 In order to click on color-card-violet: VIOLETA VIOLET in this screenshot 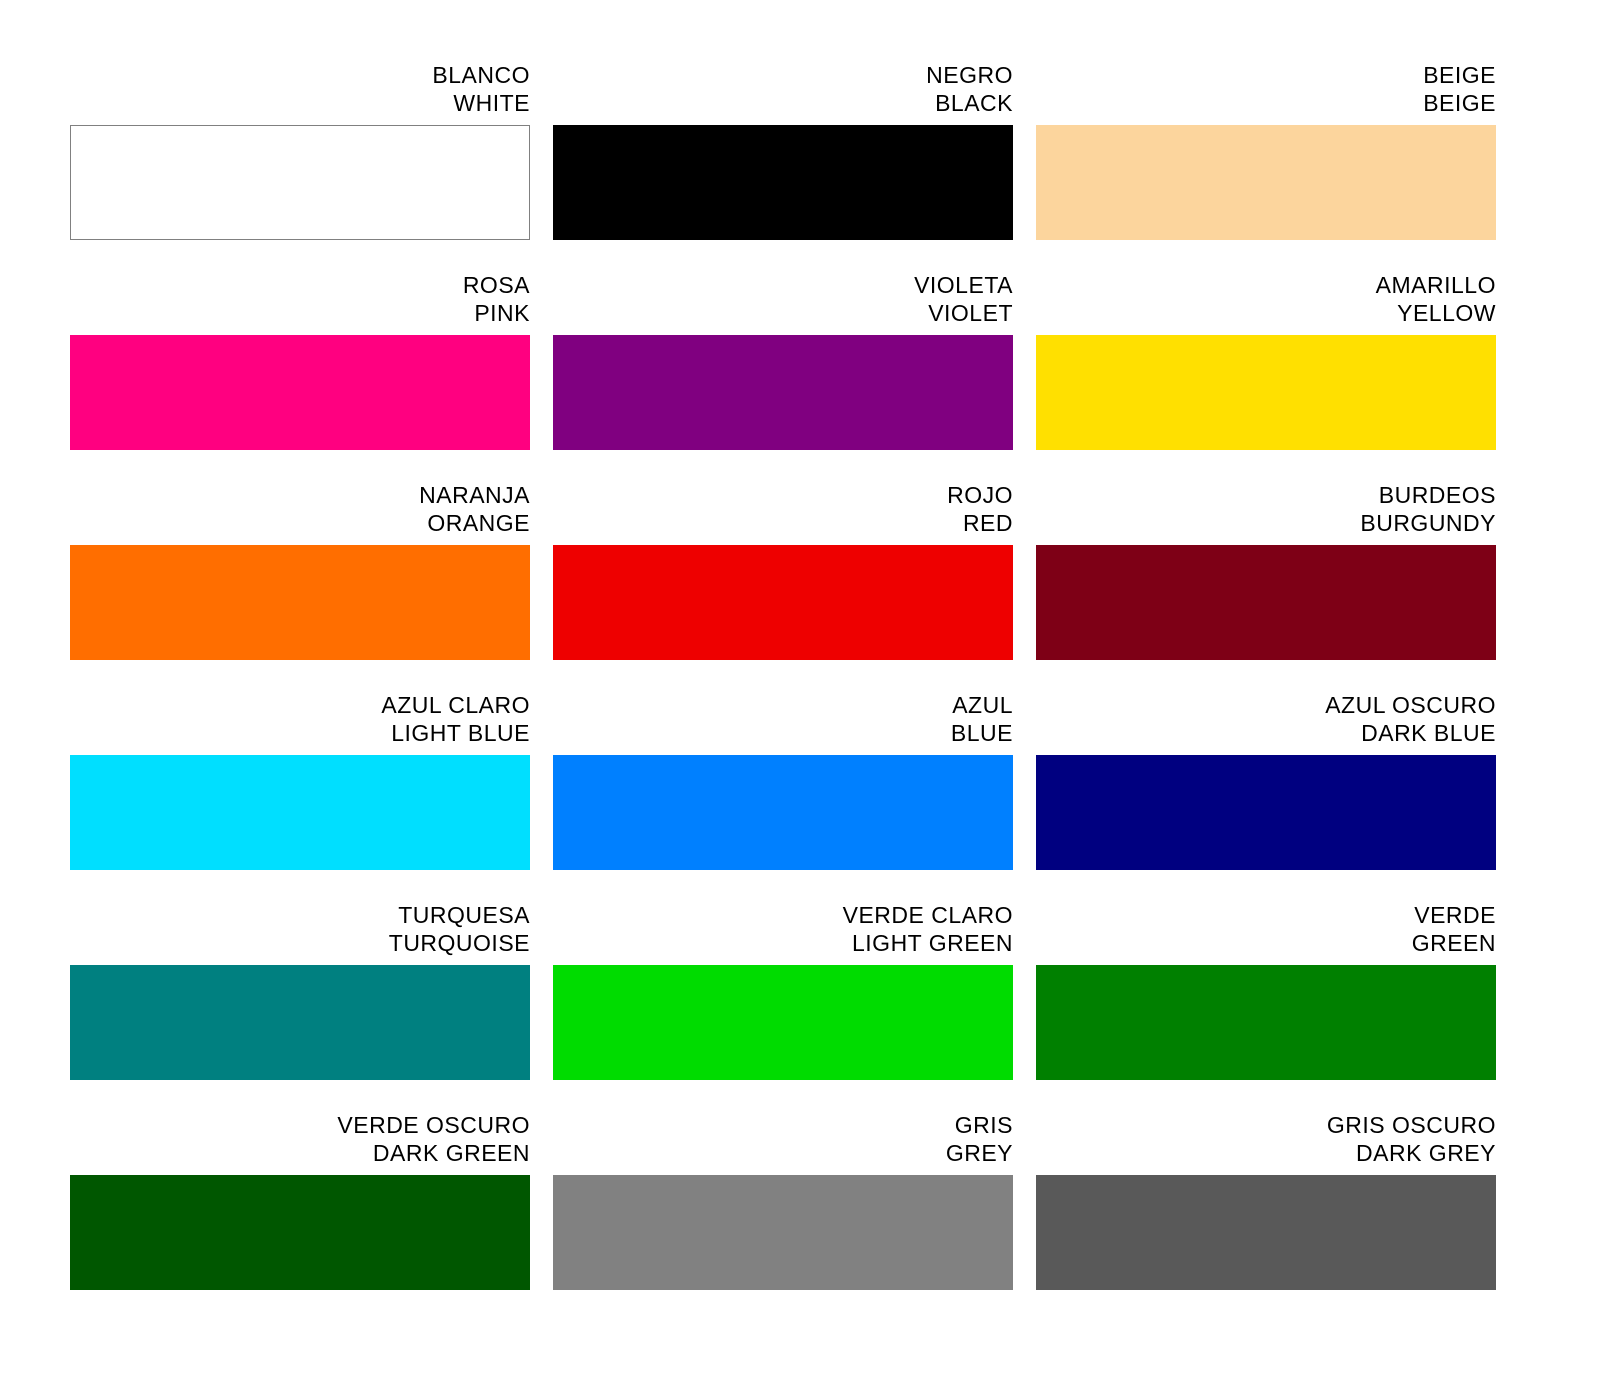, I will do `click(783, 345)`.